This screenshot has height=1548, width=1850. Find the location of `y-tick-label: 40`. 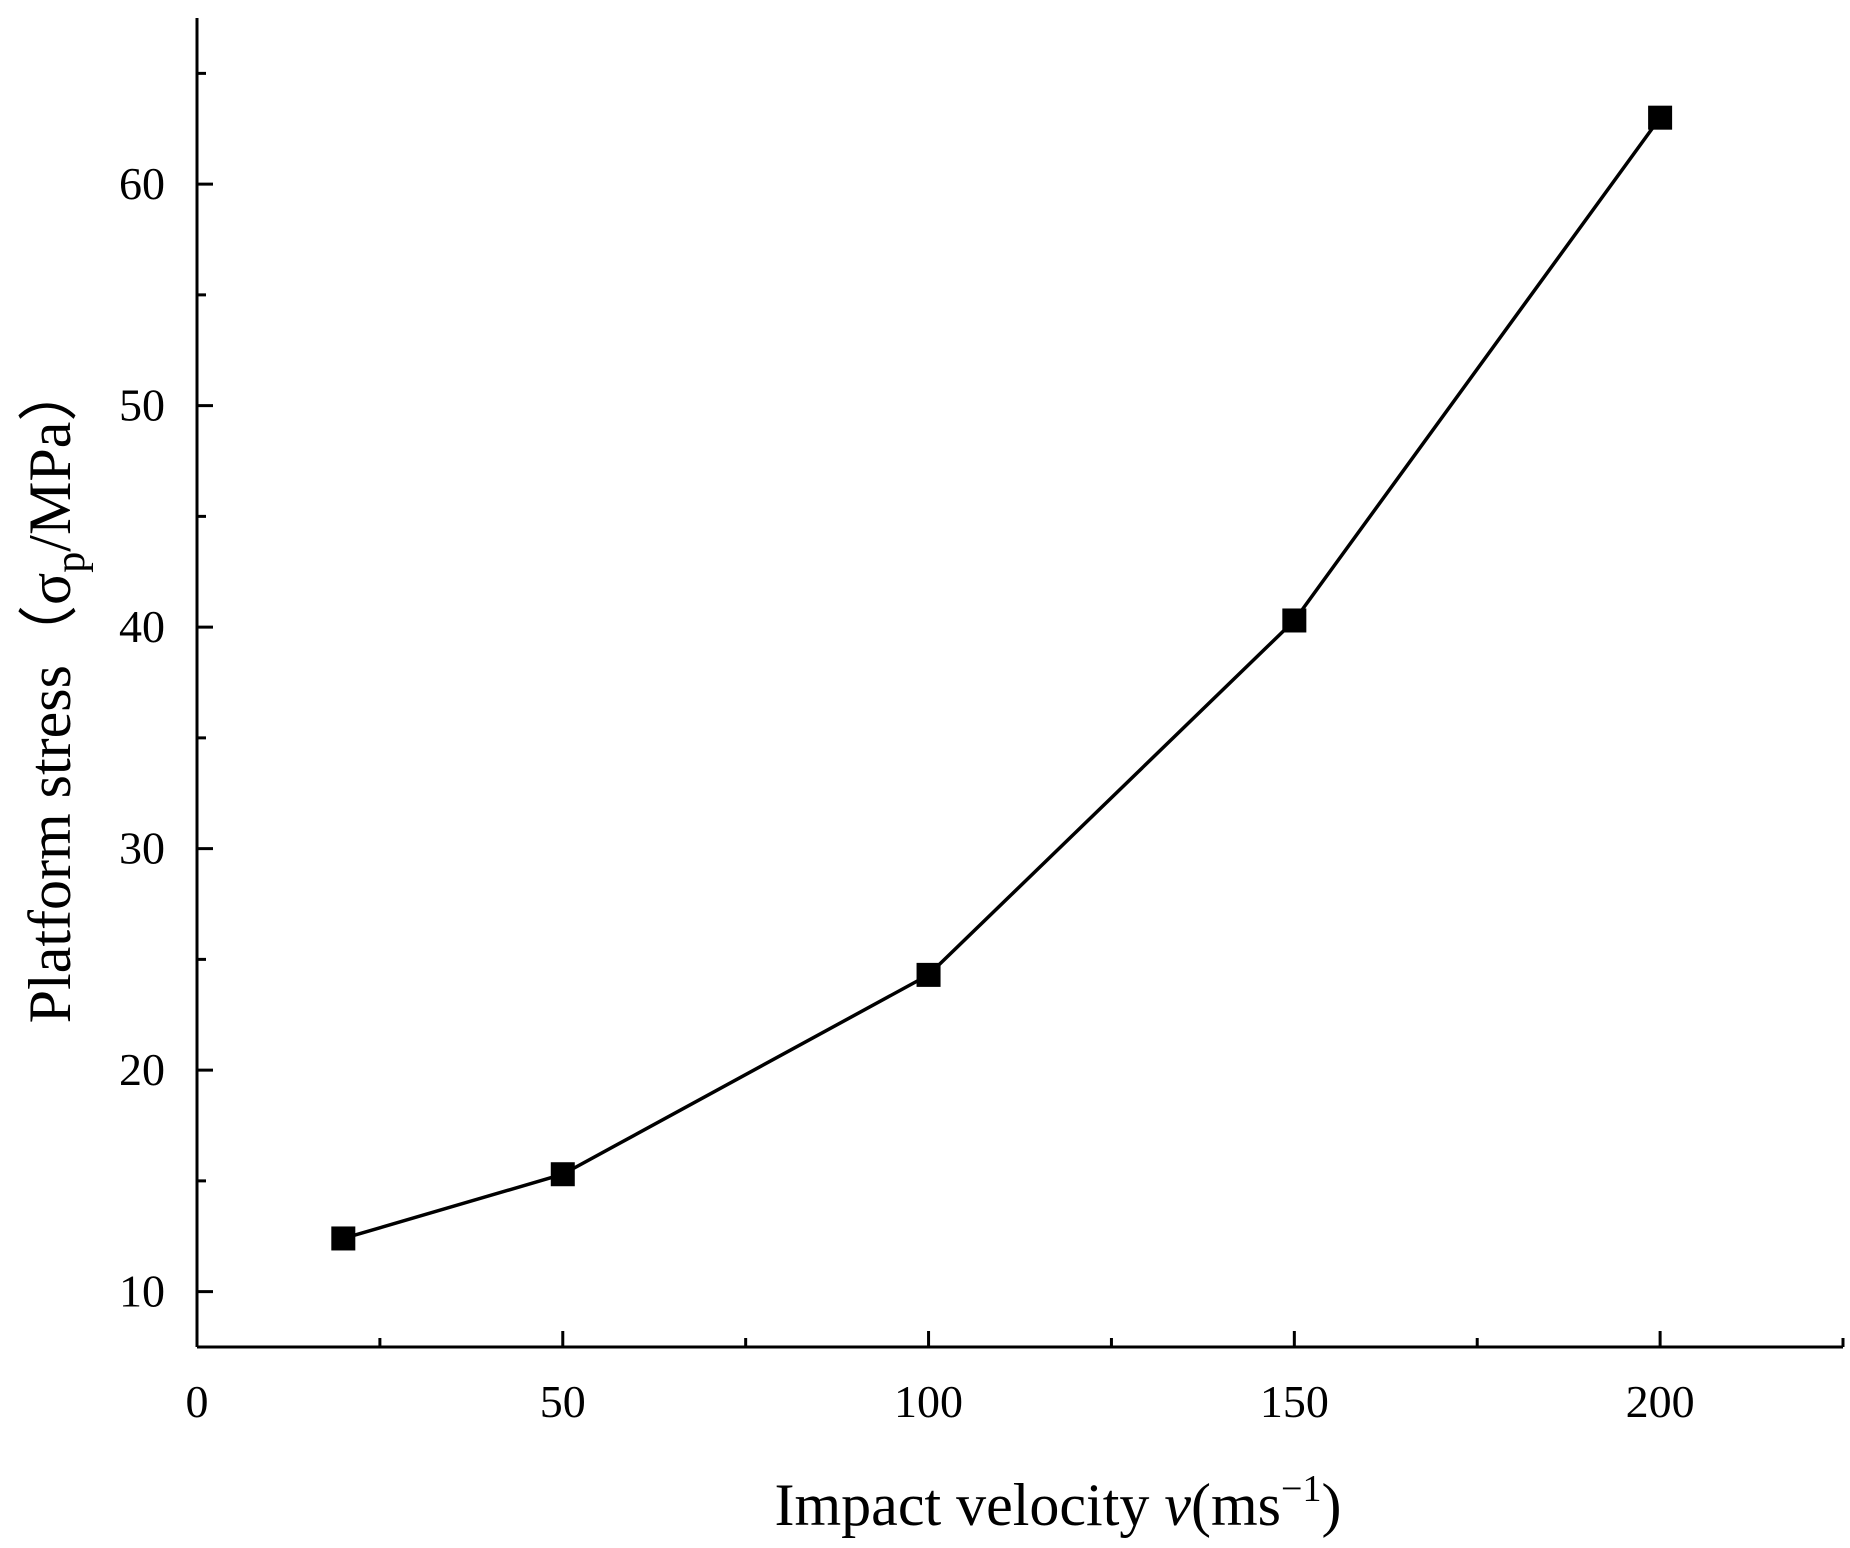

y-tick-label: 40 is located at coordinates (142, 626).